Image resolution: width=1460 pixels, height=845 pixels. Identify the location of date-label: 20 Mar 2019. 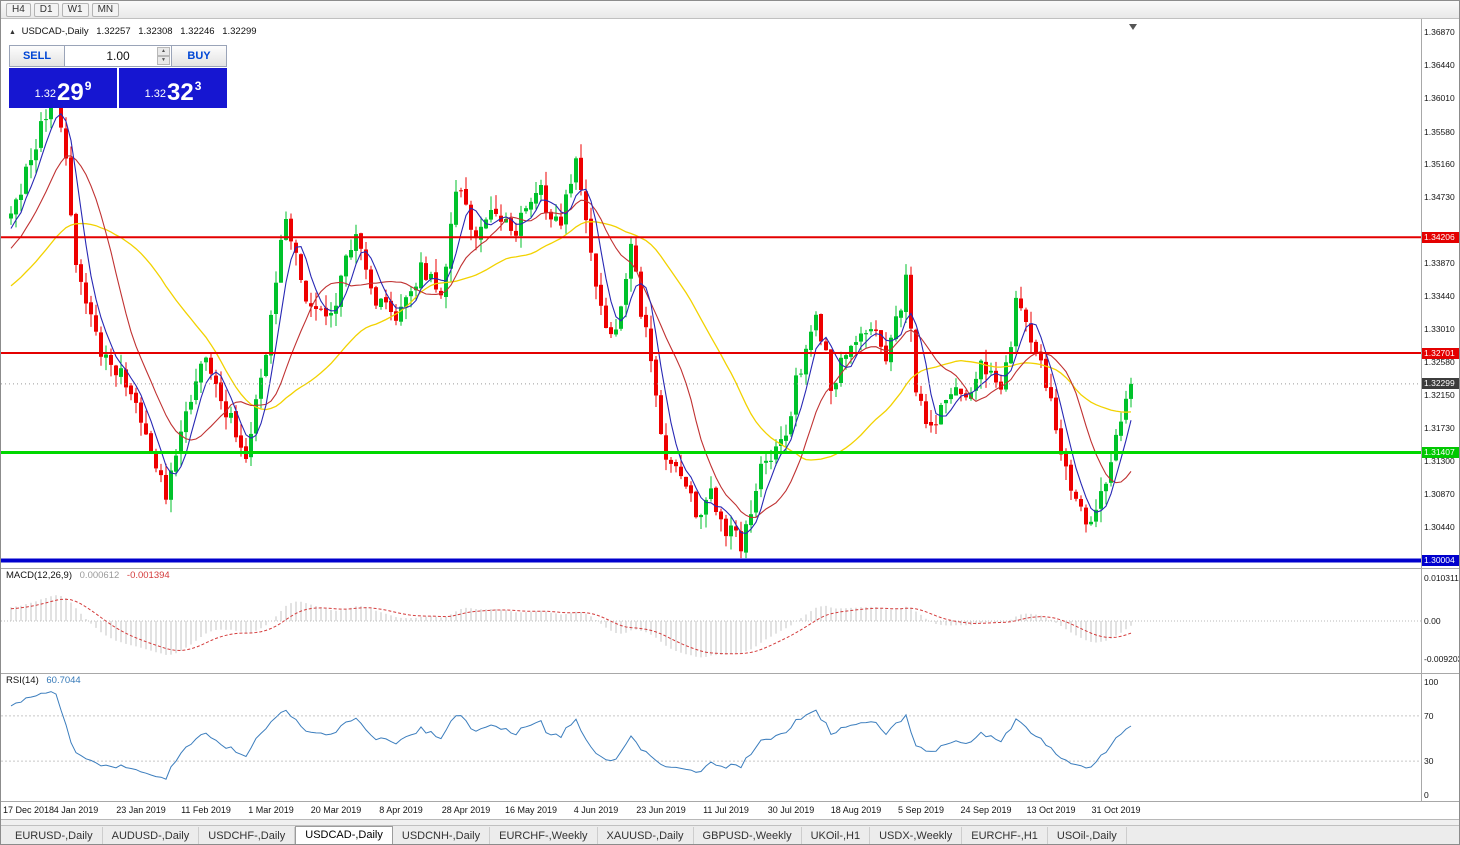
(336, 810).